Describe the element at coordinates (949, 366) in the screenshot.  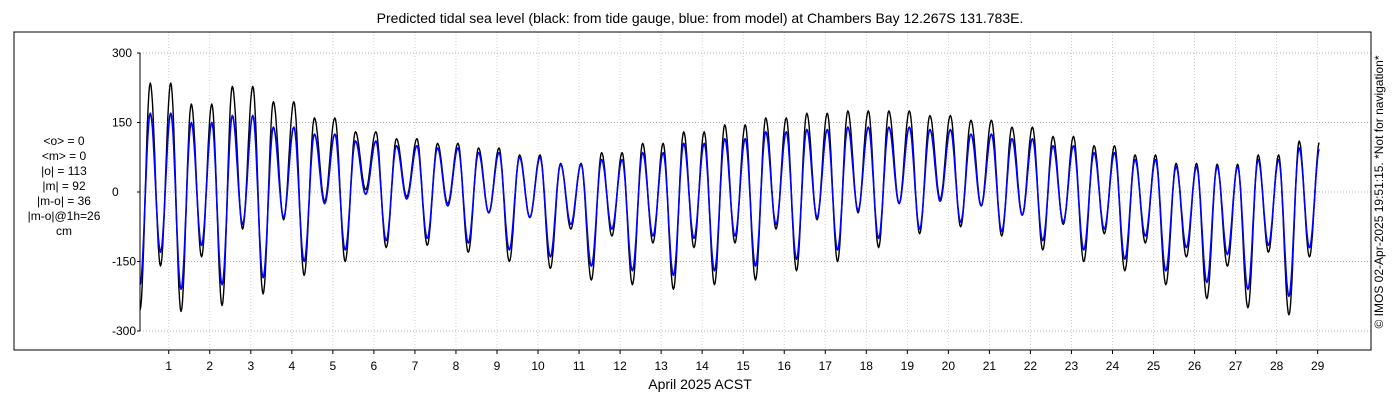
I see `x-tick-label: 20` at that location.